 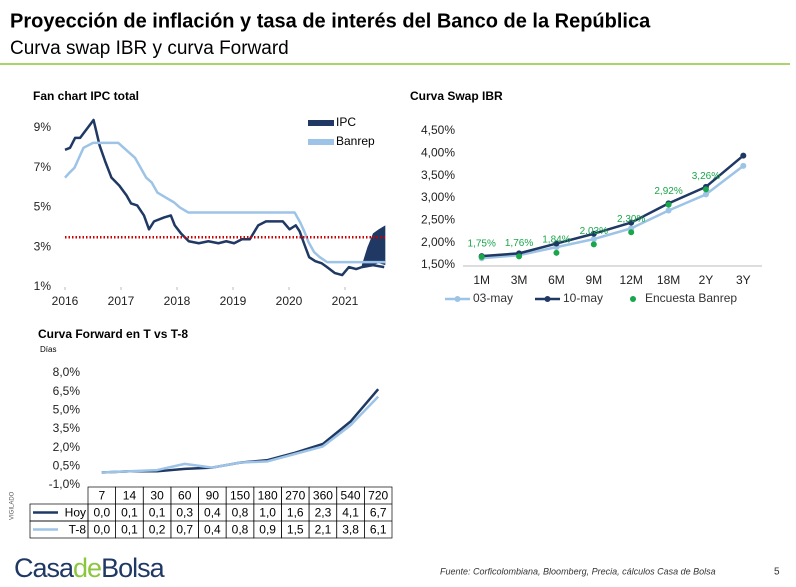 I want to click on y-tick-label: 4,50%, so click(x=438, y=130).